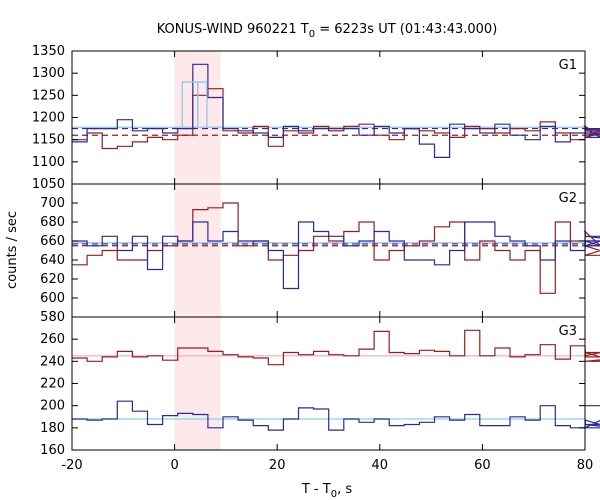 The width and height of the screenshot is (600, 500). I want to click on y-tick-label: 640, so click(52, 260).